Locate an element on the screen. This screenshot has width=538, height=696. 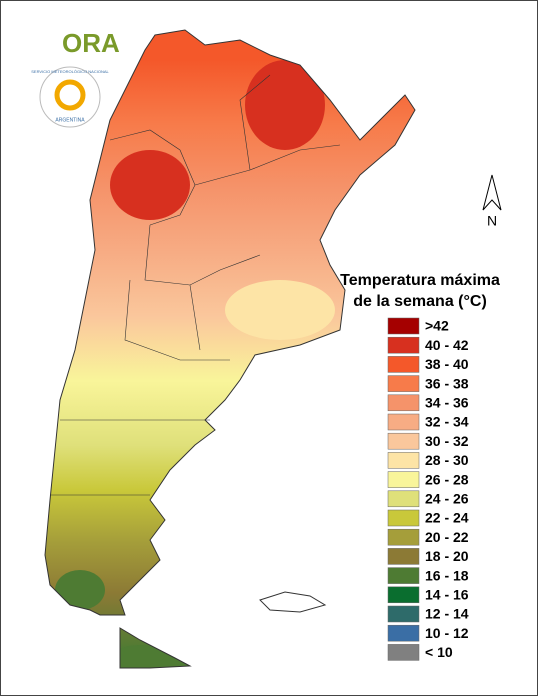
north-label: N is located at coordinates (492, 221).